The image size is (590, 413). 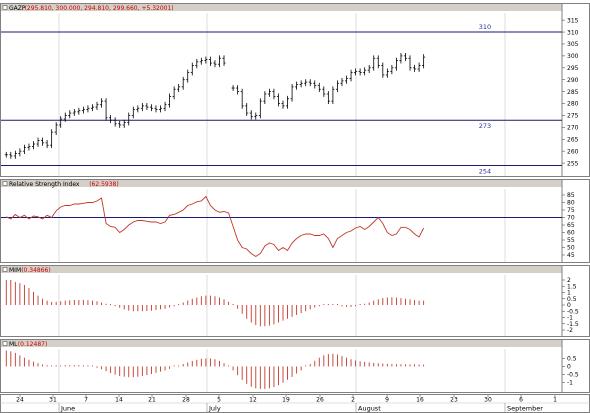 What do you see at coordinates (525, 409) in the screenshot?
I see `month-label: September` at bounding box center [525, 409].